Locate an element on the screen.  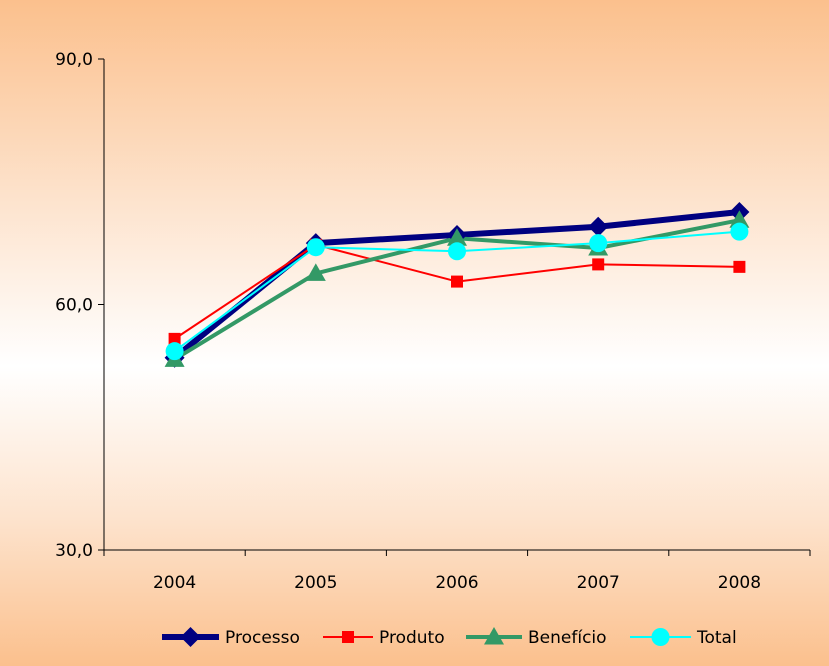
legend-label-processo: Processo is located at coordinates (262, 638).